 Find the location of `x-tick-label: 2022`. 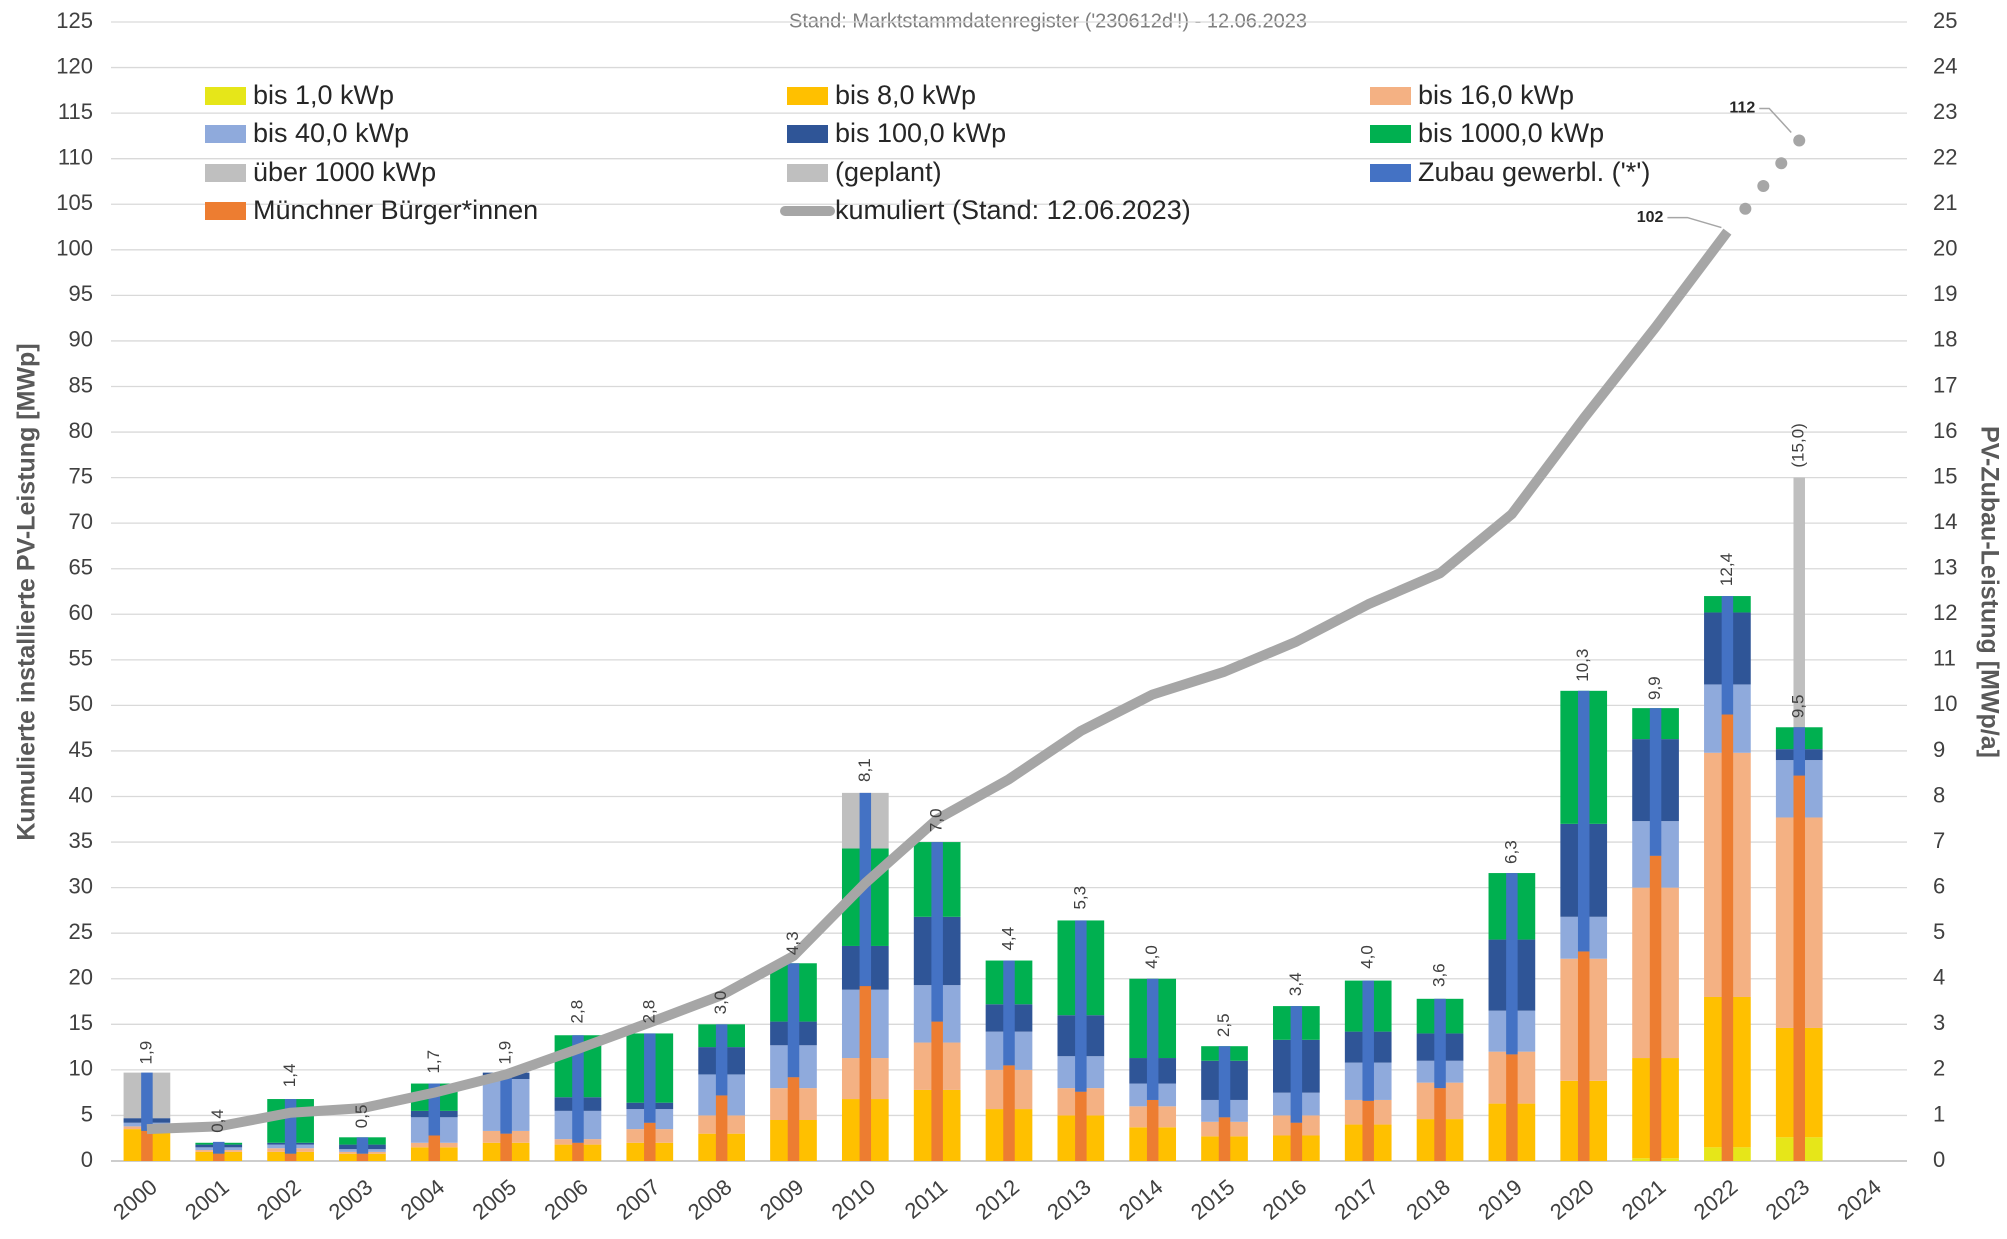

x-tick-label: 2022 is located at coordinates (1716, 1199).